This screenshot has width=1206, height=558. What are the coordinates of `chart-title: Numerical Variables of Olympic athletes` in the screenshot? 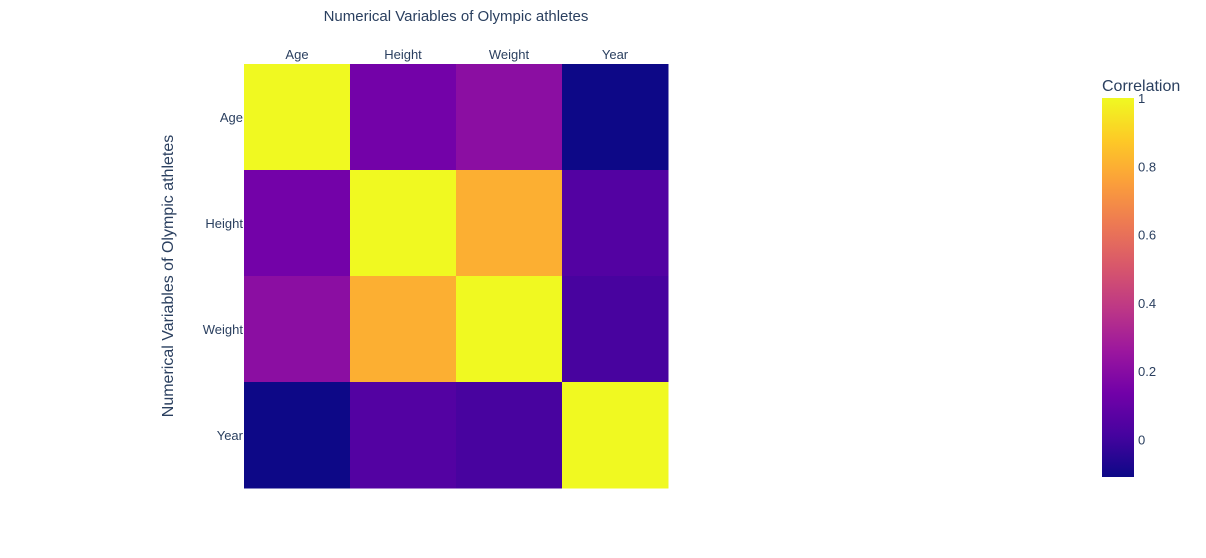 It's located at (456, 16).